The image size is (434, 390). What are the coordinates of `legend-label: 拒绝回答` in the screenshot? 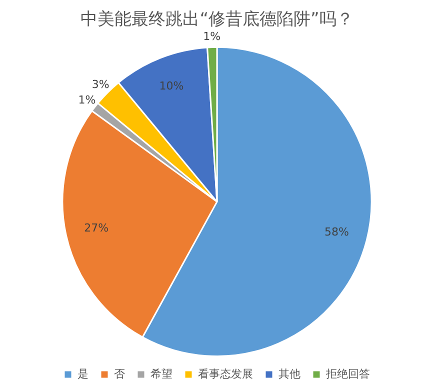 It's located at (347, 373).